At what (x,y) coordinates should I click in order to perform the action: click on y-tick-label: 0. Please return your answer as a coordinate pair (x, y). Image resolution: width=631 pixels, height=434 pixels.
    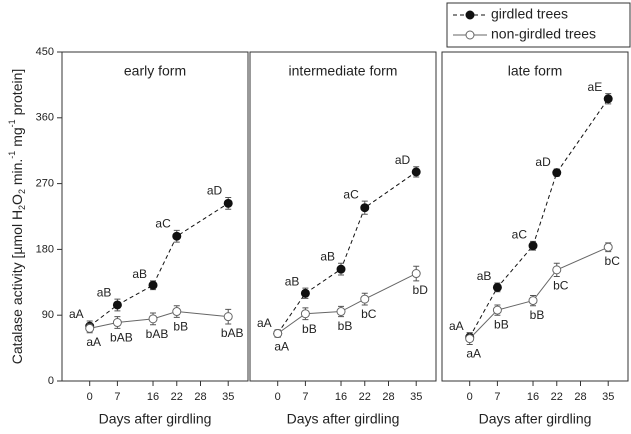
    Looking at the image, I should click on (51, 381).